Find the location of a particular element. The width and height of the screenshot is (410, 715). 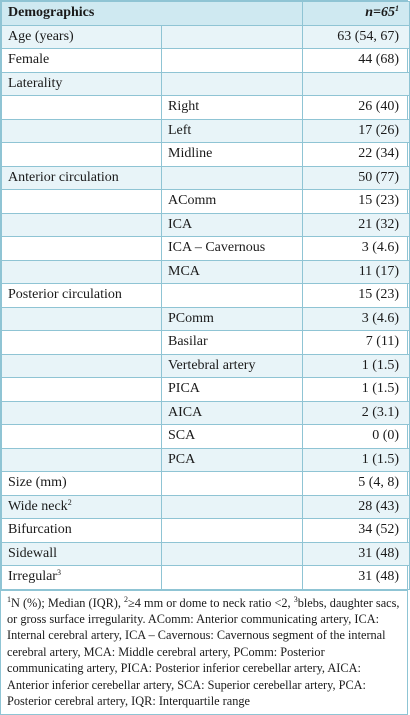

row-label: Posterior circulation is located at coordinates (81, 295).